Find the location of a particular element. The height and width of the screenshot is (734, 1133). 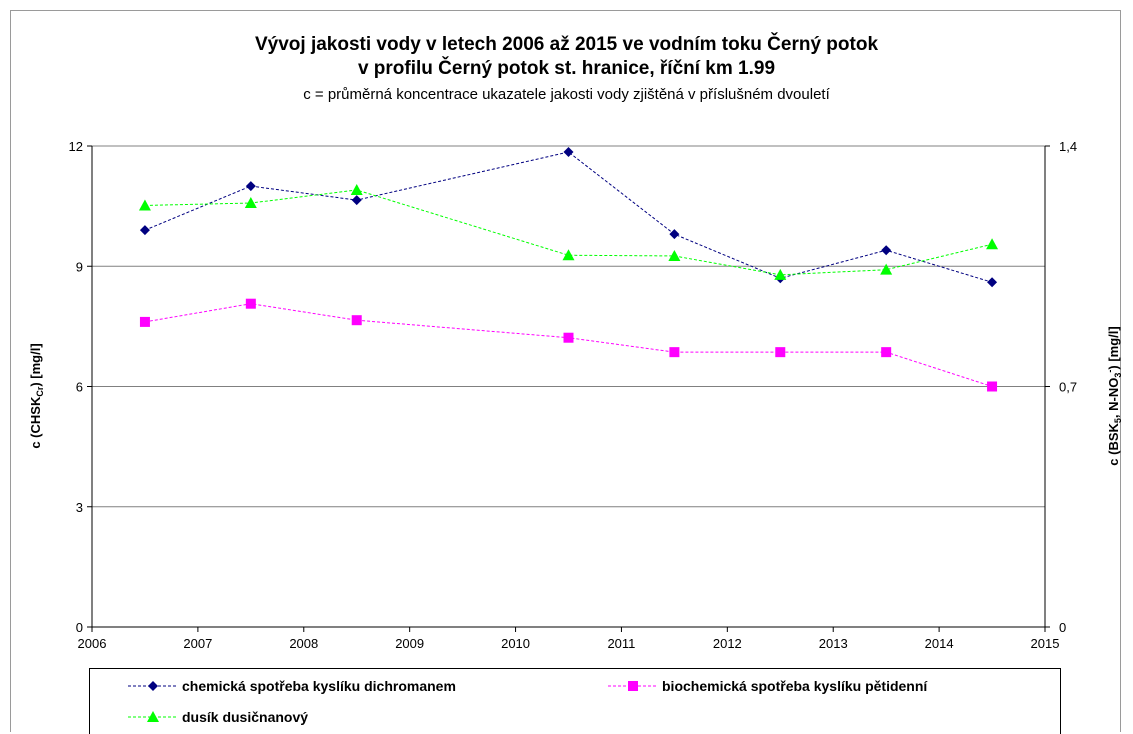

legend-label-bsk: biochemická spotřeba kyslíku pětidenní is located at coordinates (795, 686).